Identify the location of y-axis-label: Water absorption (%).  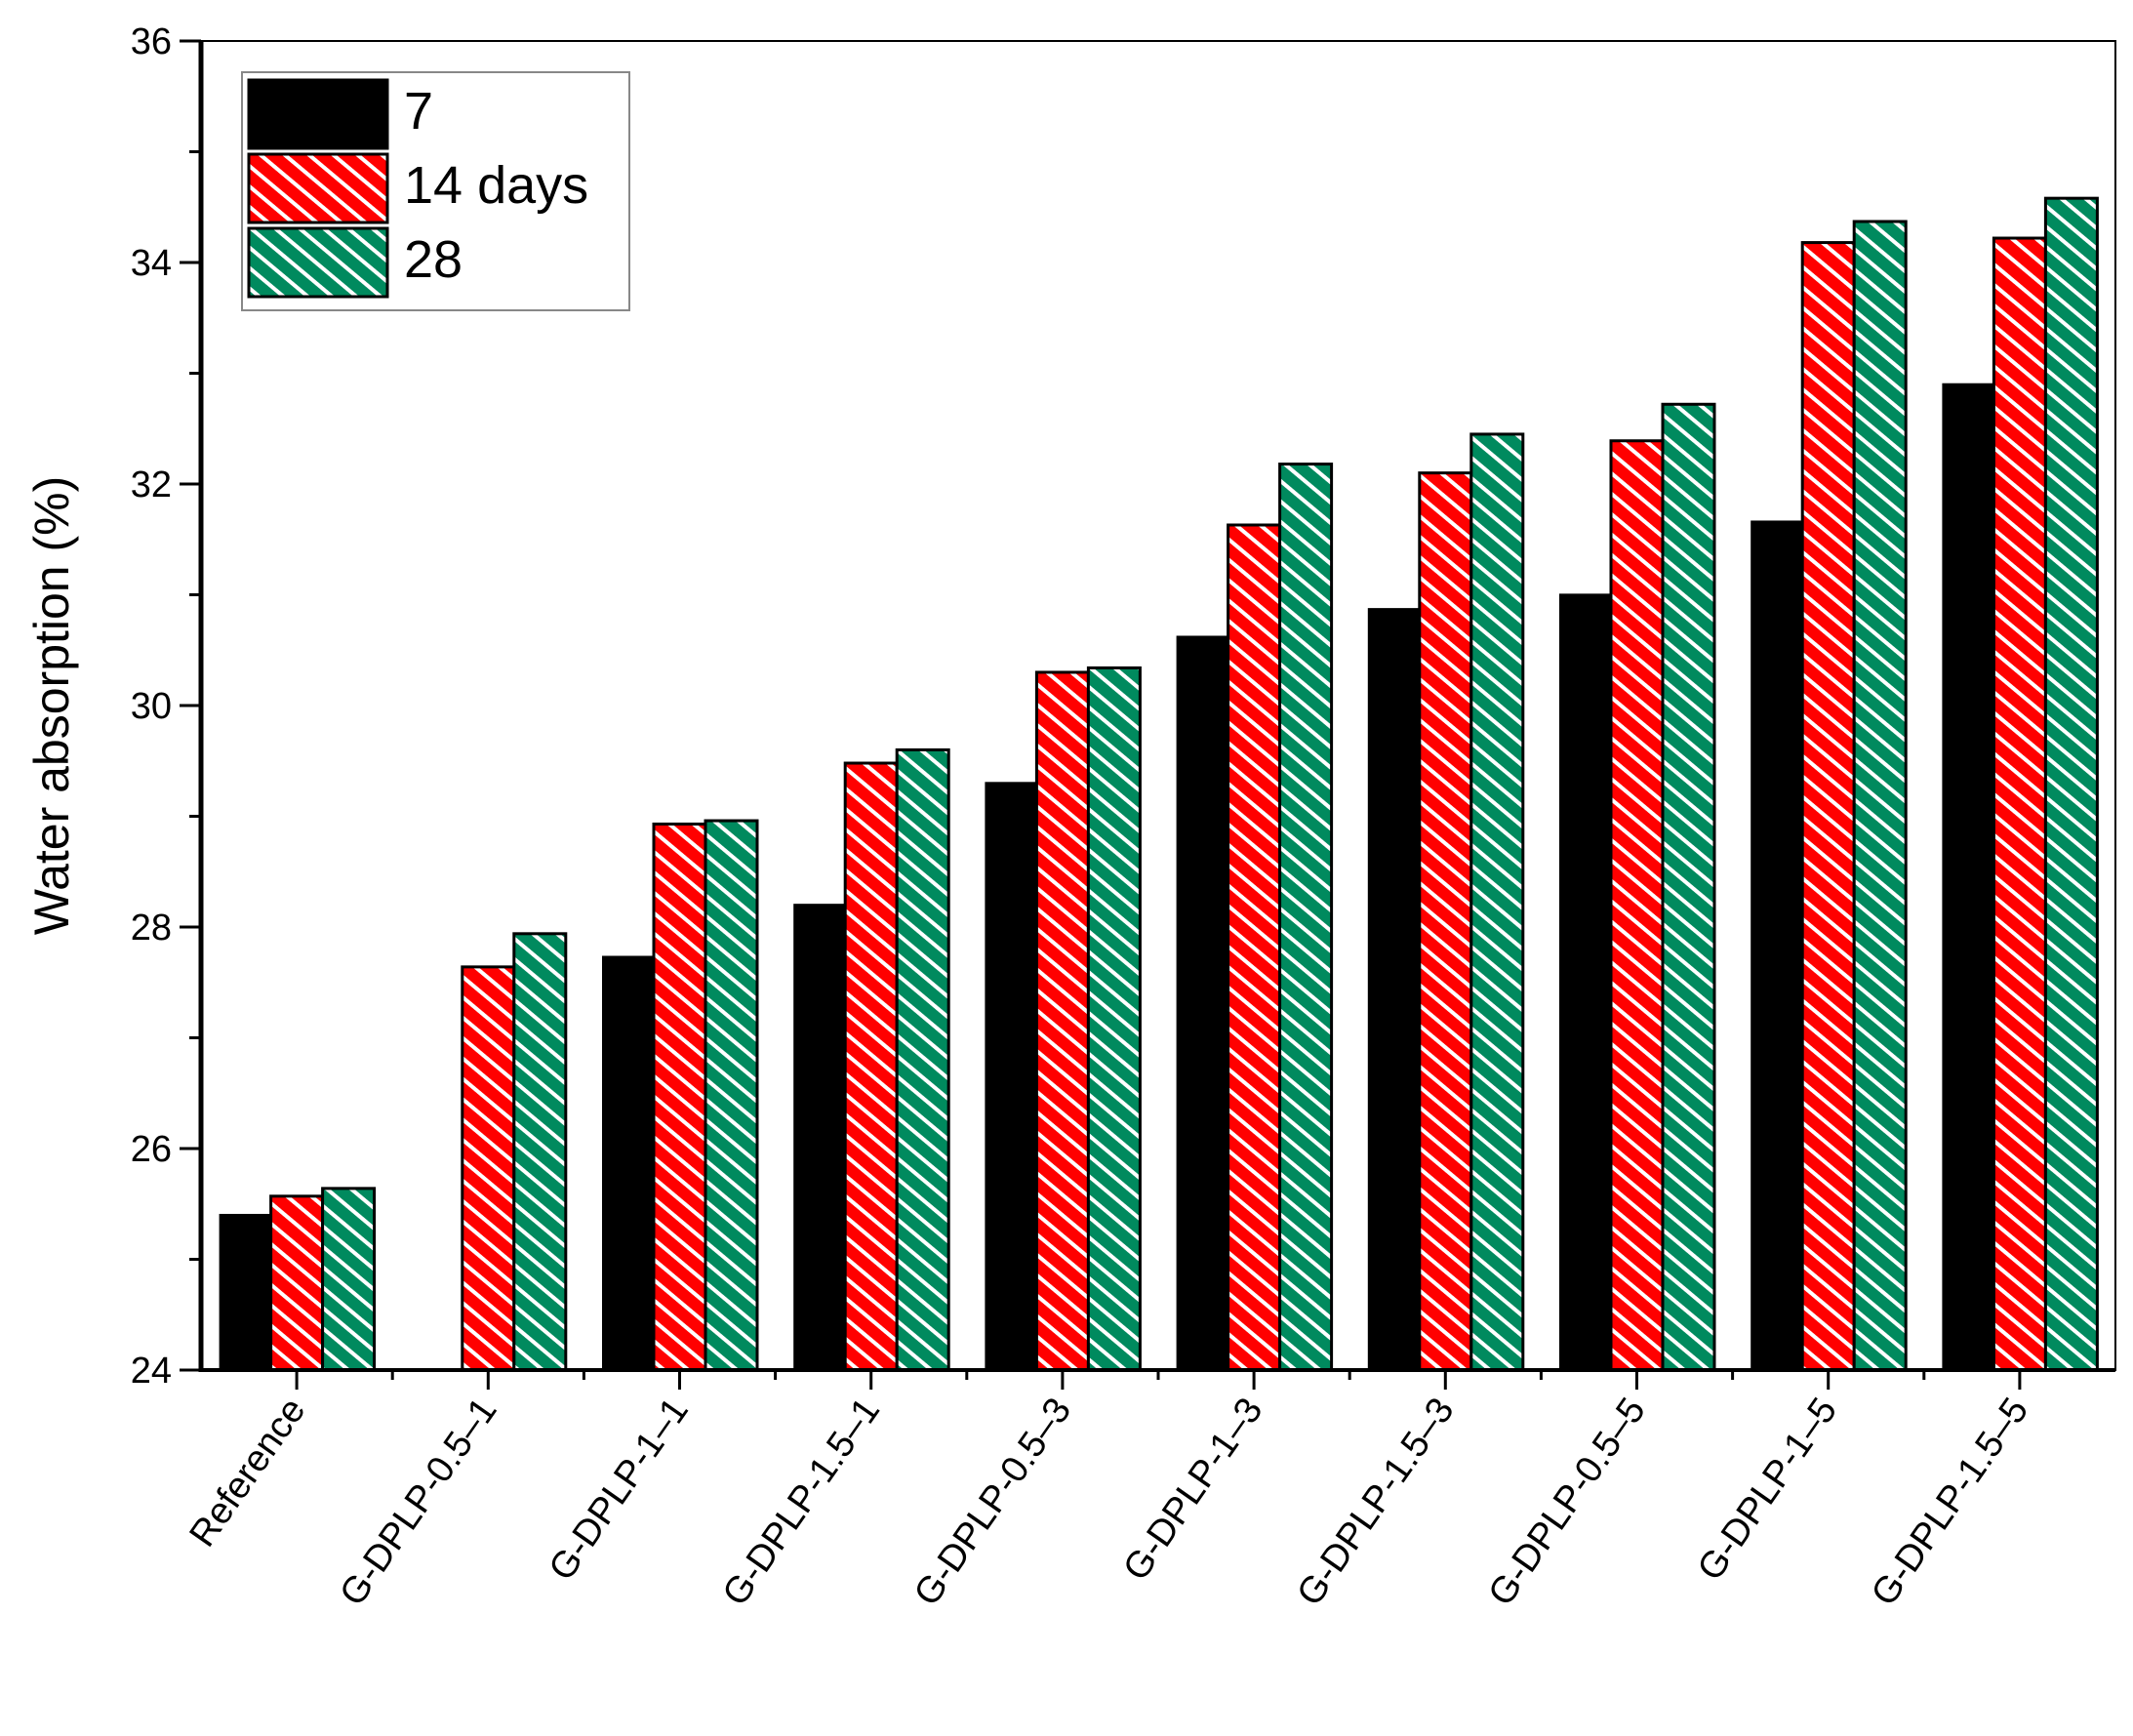
(51, 706).